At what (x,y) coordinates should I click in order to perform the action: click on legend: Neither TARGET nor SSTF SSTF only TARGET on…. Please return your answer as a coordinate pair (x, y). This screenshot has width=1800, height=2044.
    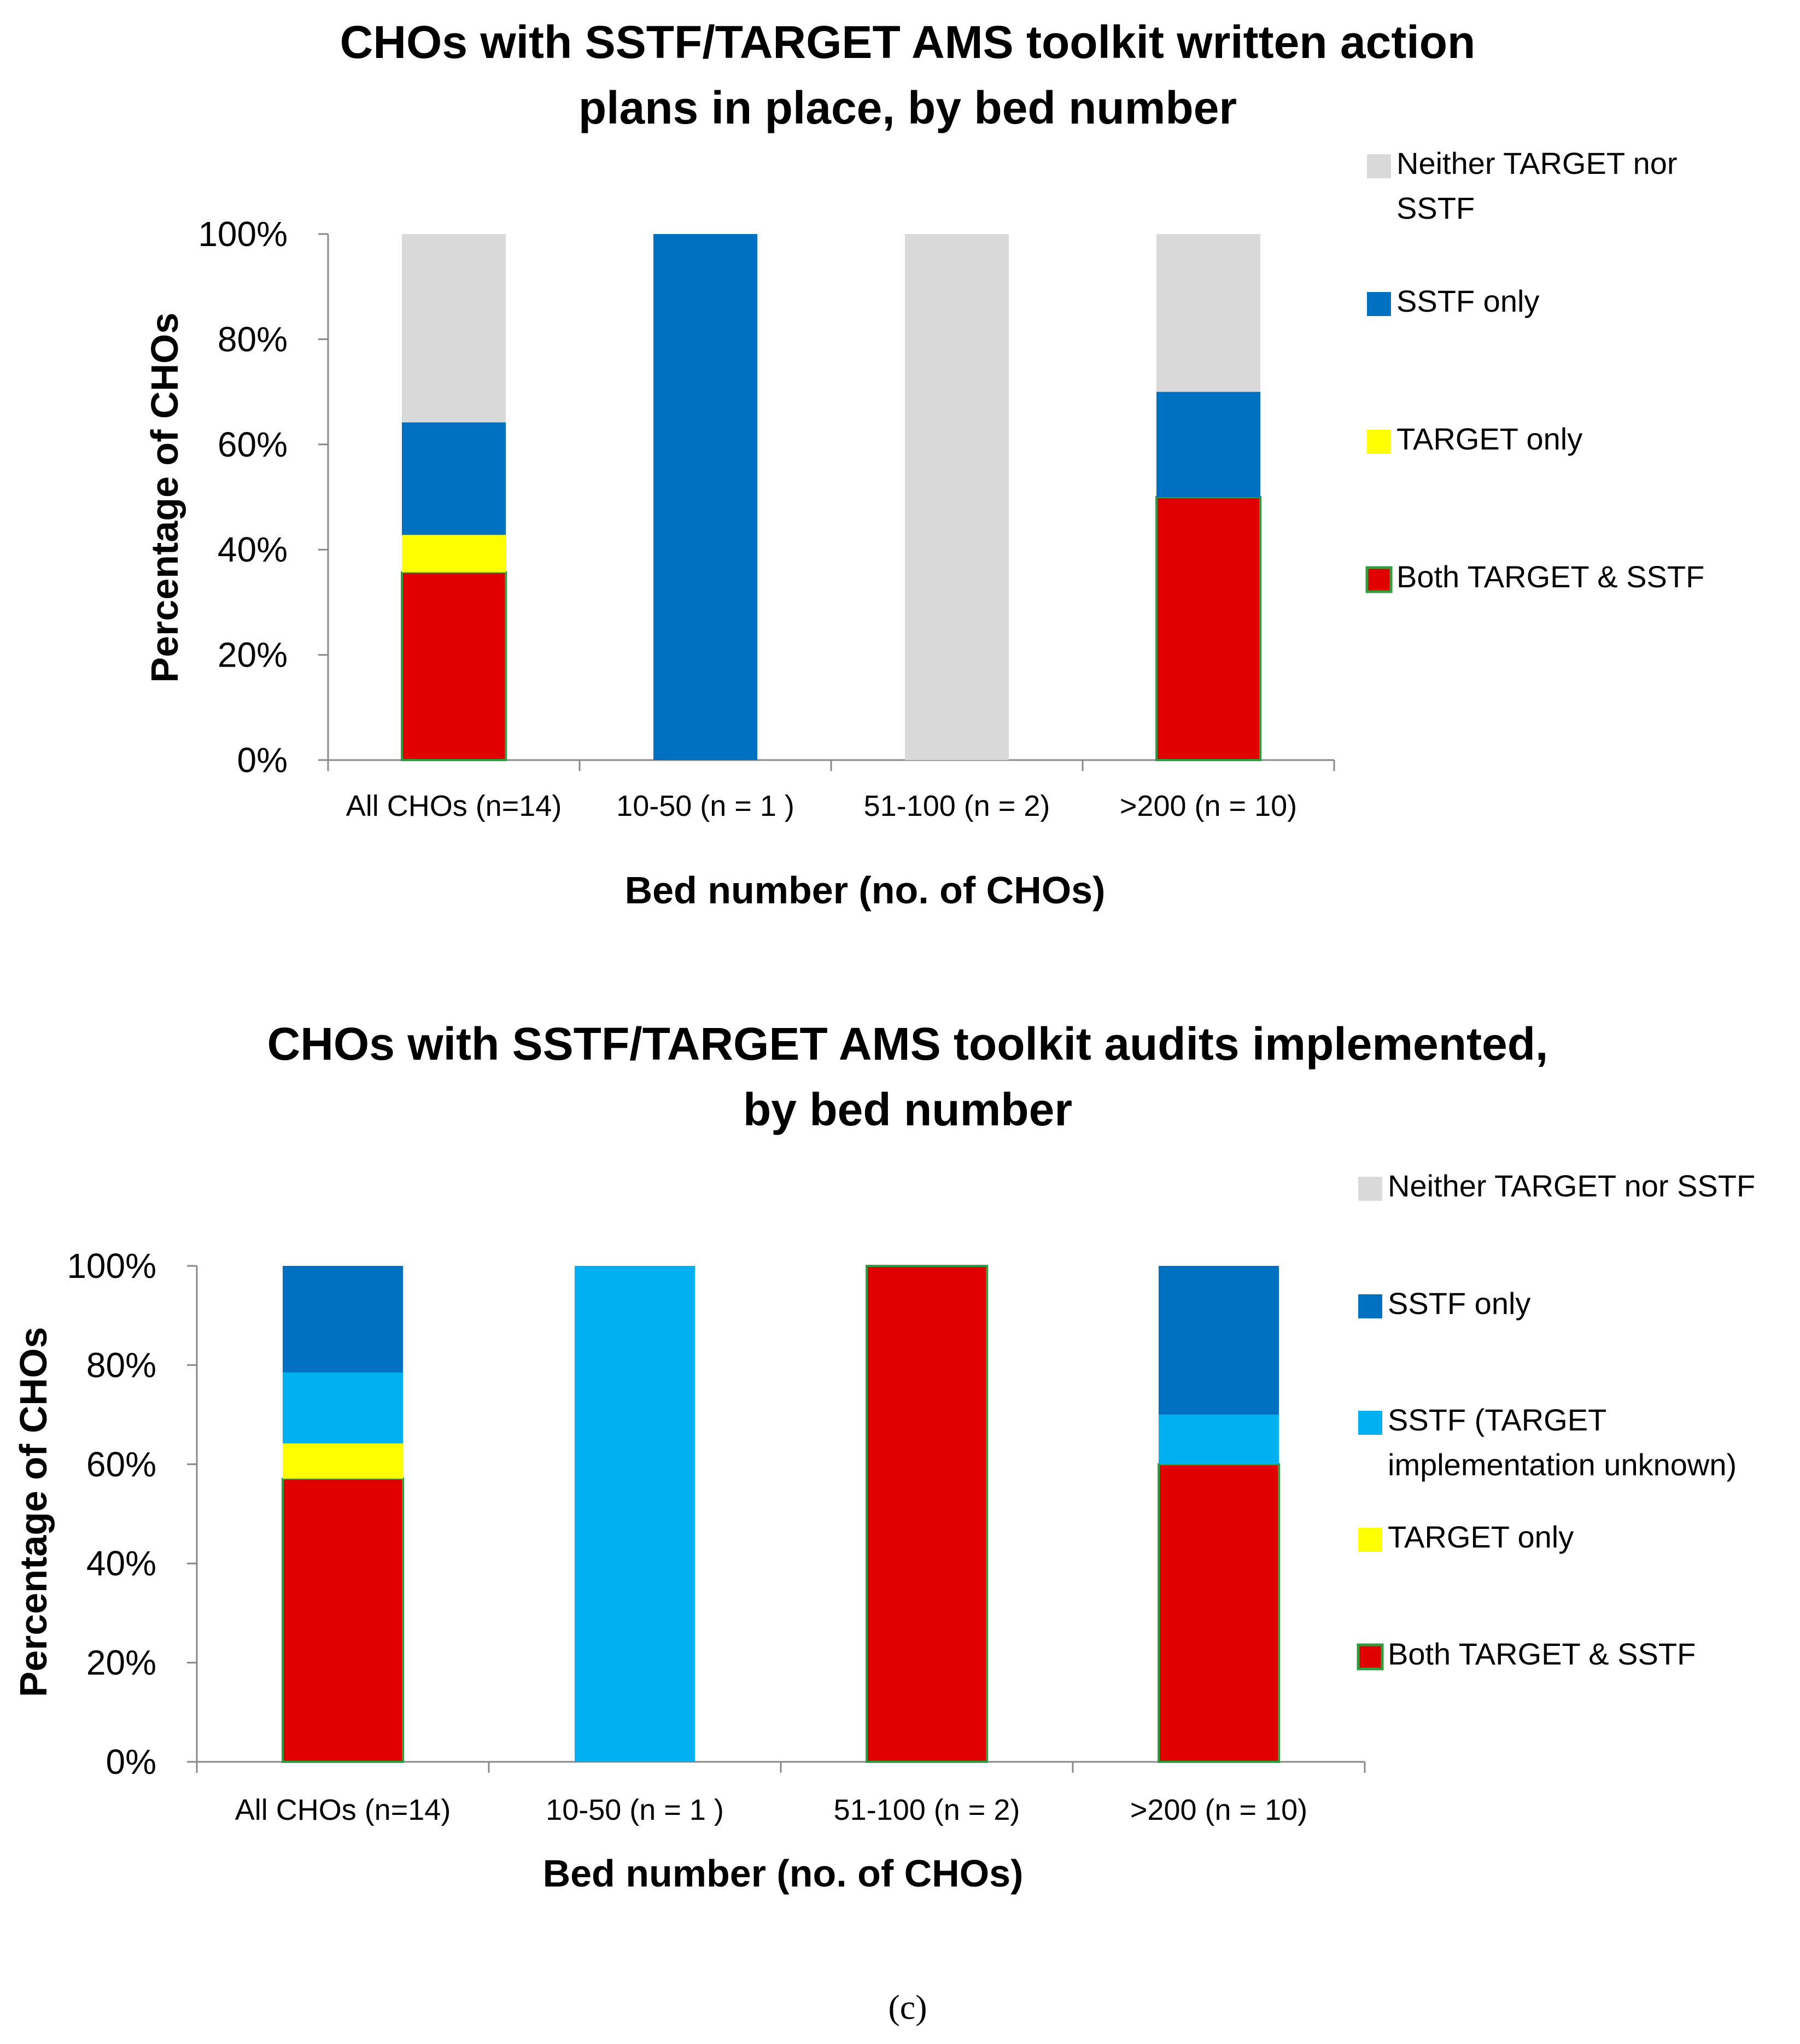
    Looking at the image, I should click on (1534, 370).